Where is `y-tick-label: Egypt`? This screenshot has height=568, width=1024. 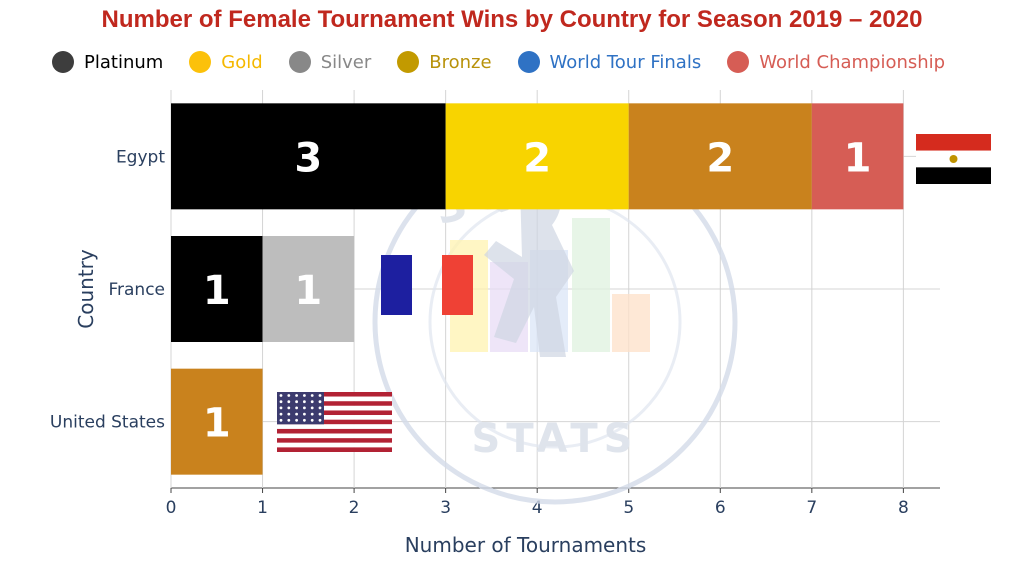 y-tick-label: Egypt is located at coordinates (140, 157).